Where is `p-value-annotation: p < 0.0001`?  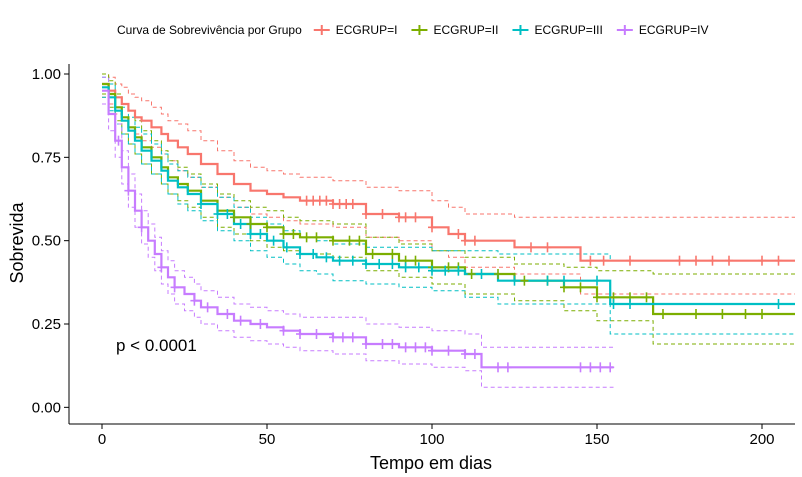
p-value-annotation: p < 0.0001 is located at coordinates (156, 345).